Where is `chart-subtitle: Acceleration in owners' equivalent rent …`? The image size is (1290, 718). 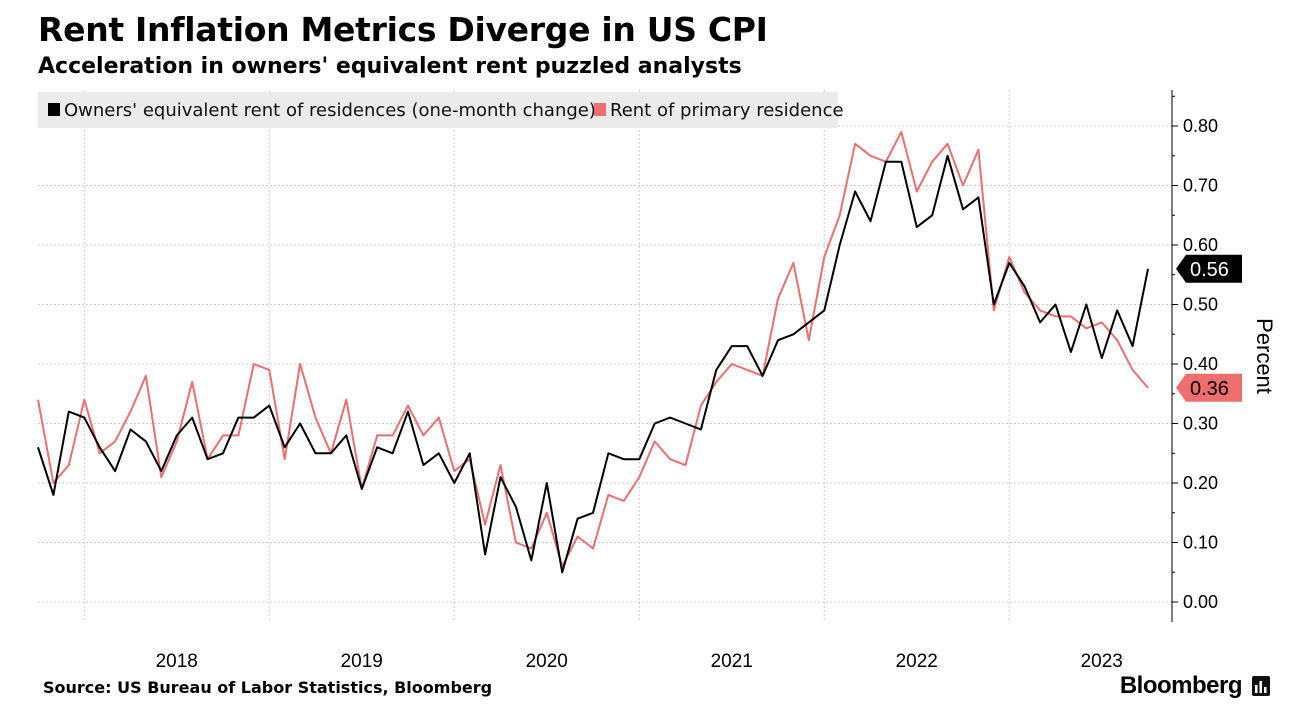
chart-subtitle: Acceleration in owners' equivalent rent … is located at coordinates (390, 66).